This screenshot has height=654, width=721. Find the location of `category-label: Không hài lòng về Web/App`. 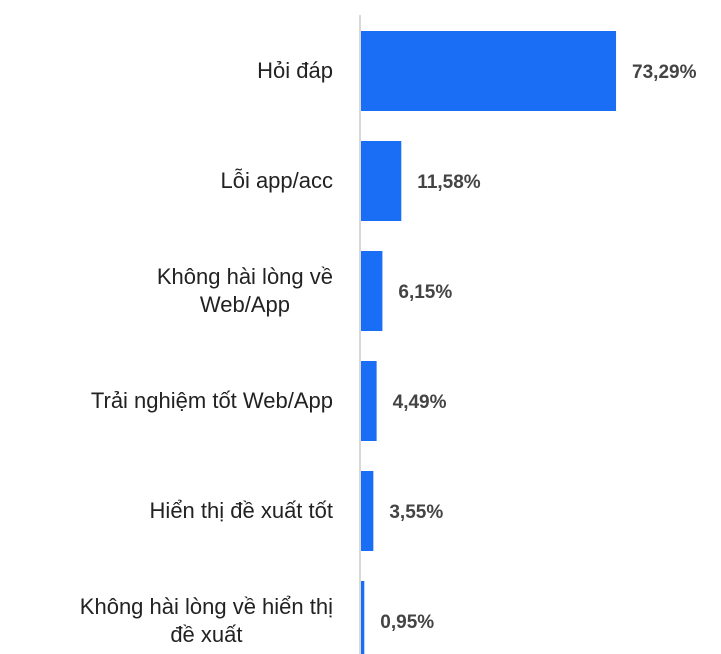

category-label: Không hài lòng về Web/App is located at coordinates (244, 290).